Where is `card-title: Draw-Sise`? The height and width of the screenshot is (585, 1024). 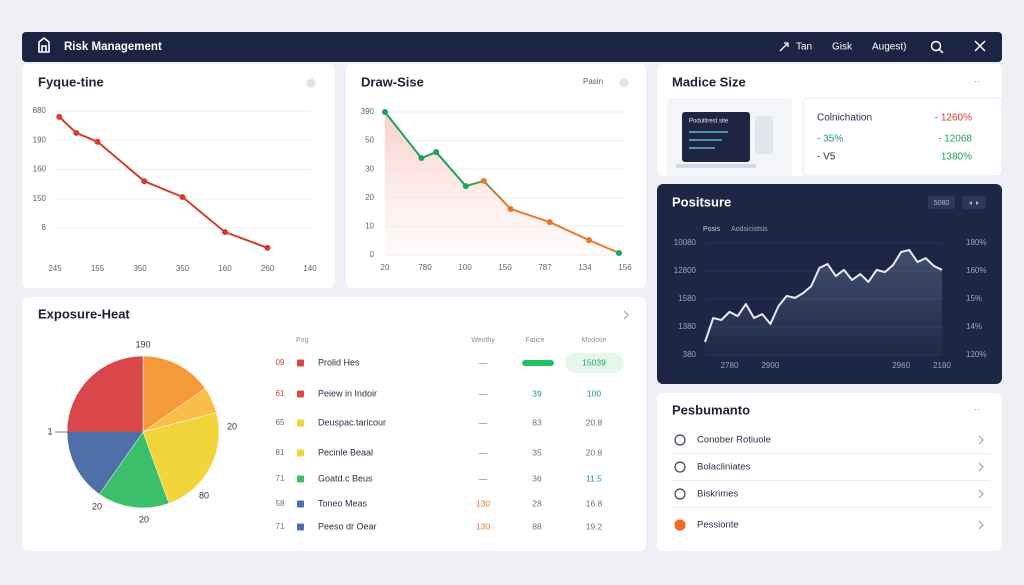
card-title: Draw-Sise is located at coordinates (392, 81).